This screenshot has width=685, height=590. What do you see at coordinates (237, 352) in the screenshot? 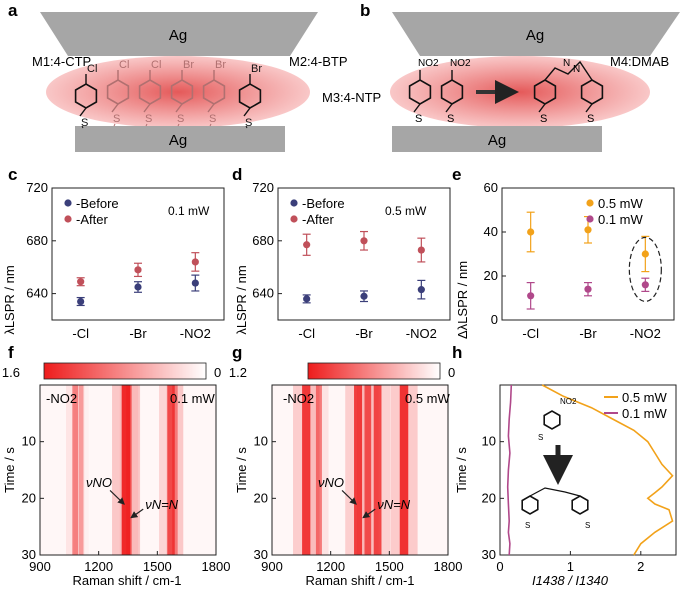
I see `panel-label-g: g` at bounding box center [237, 352].